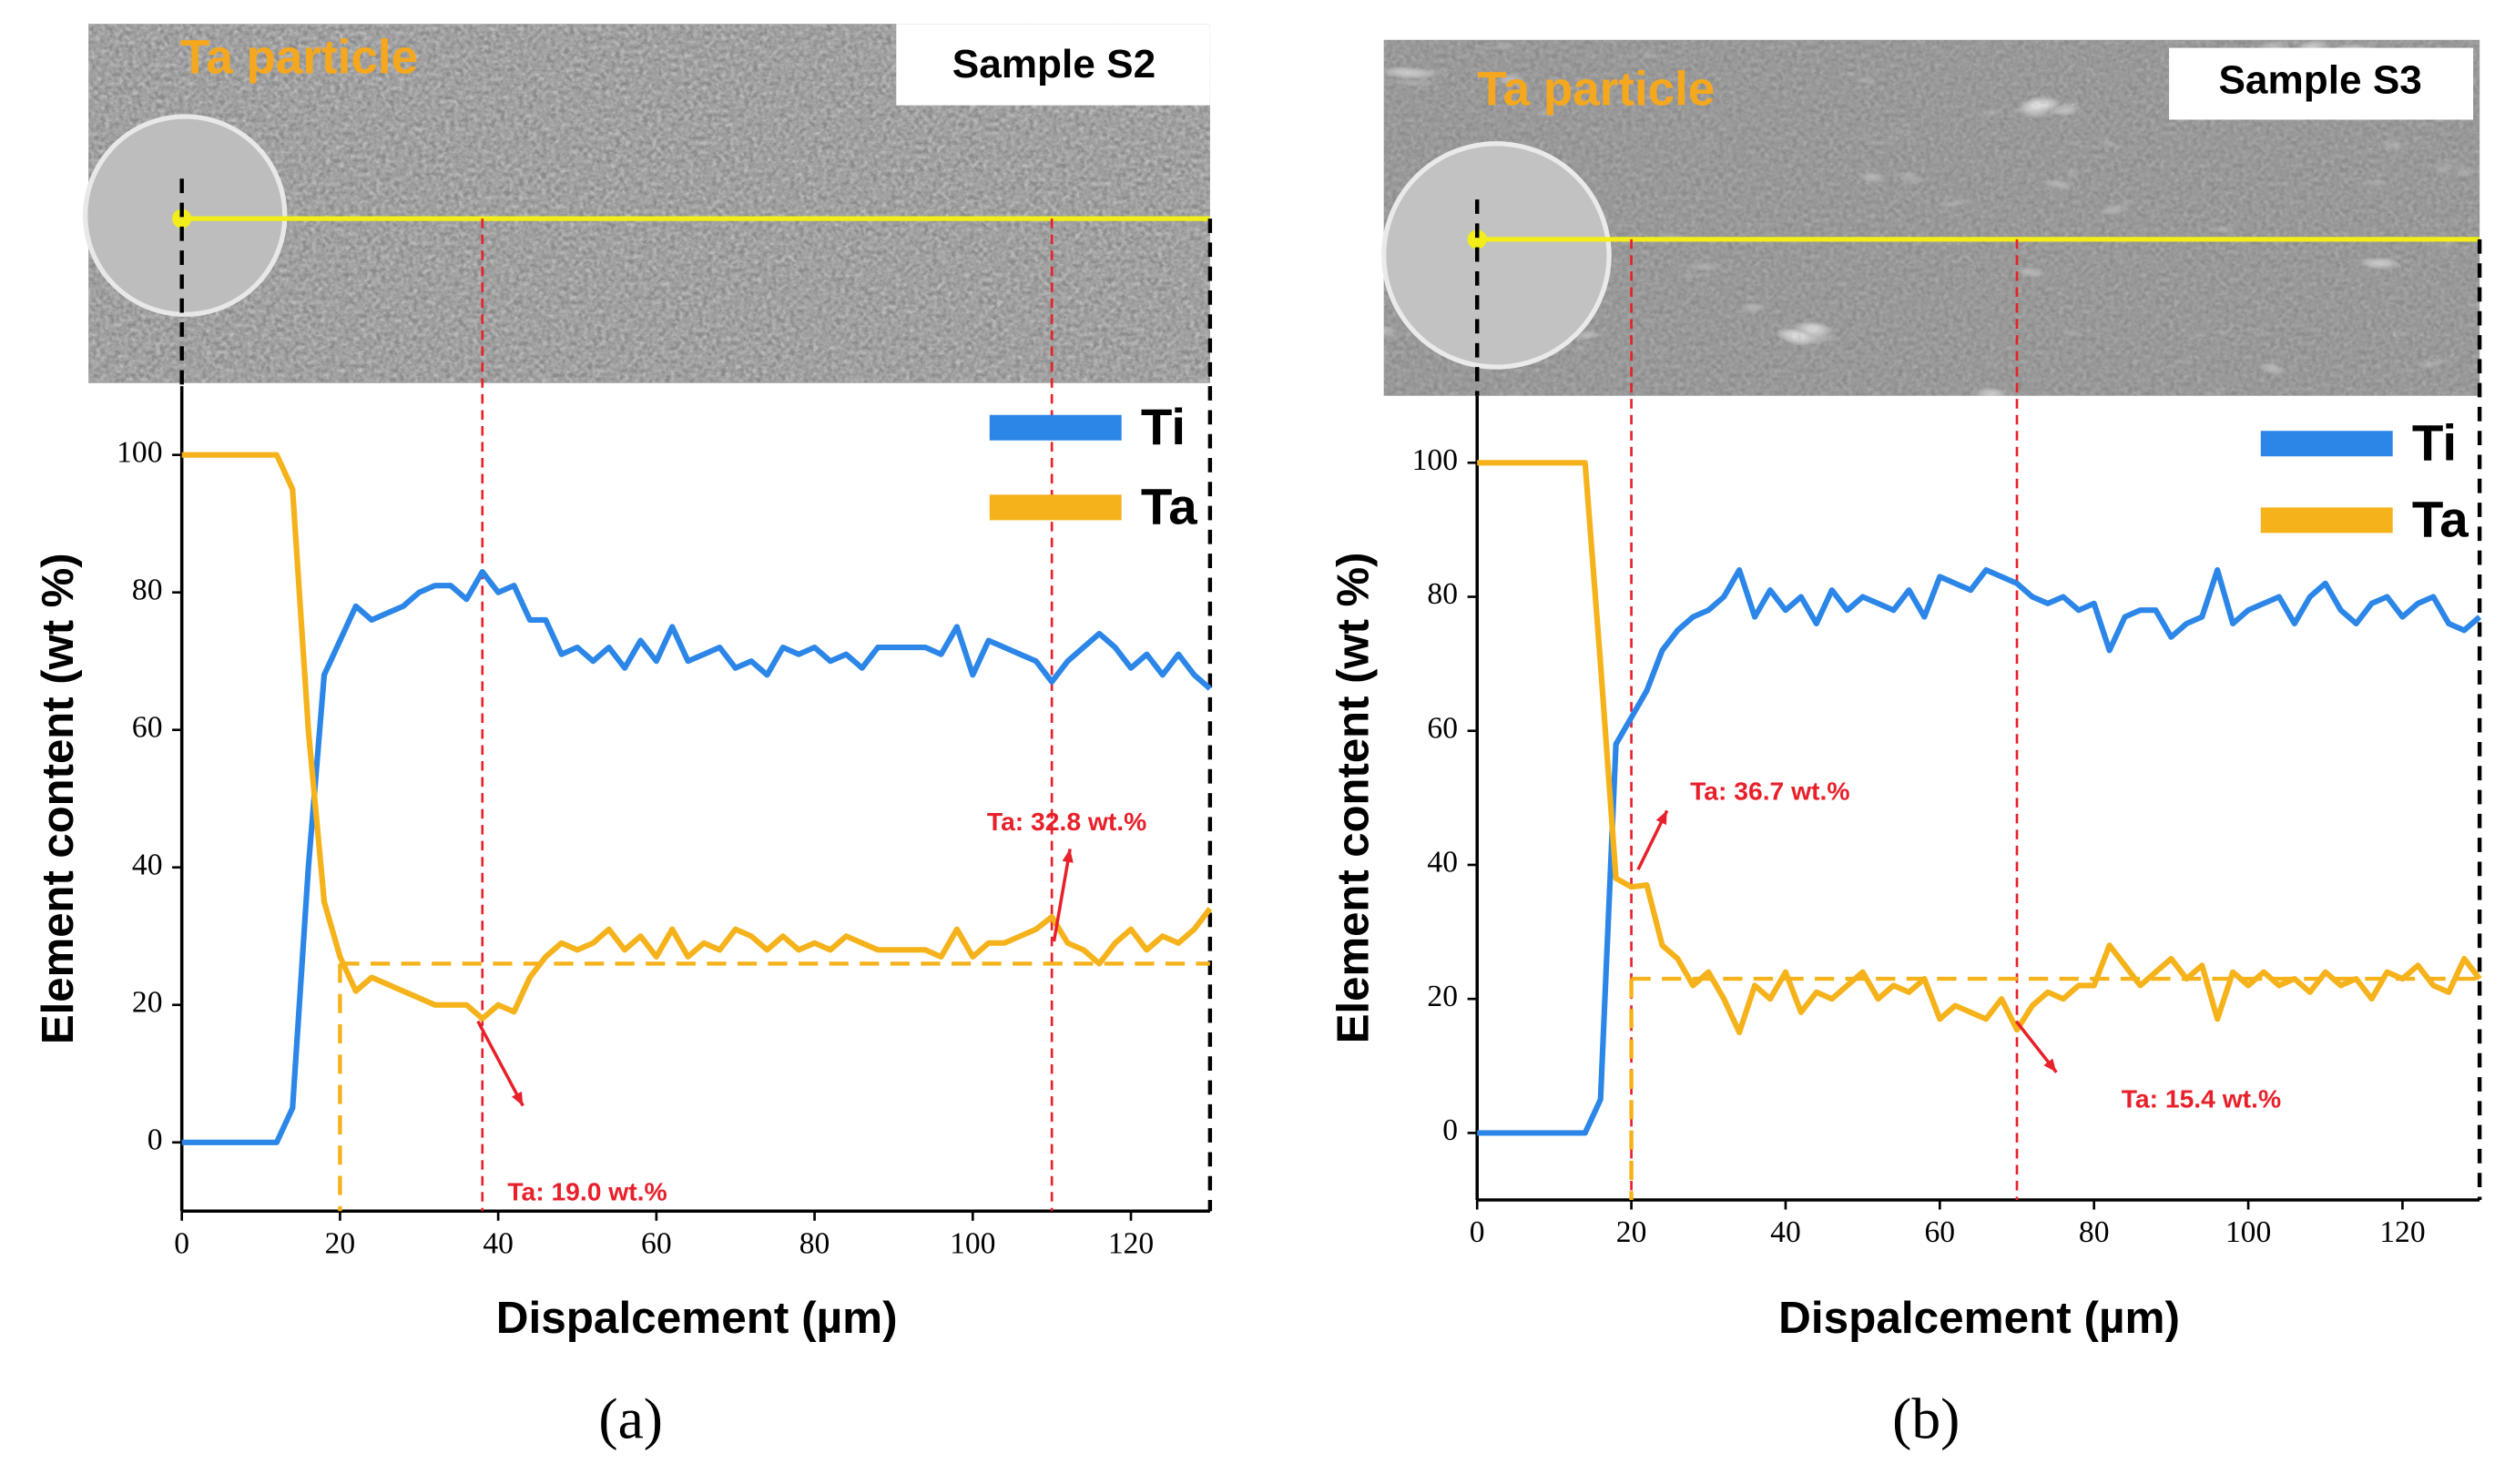 This screenshot has width=2515, height=1484. I want to click on panel-label: (a), so click(630, 1419).